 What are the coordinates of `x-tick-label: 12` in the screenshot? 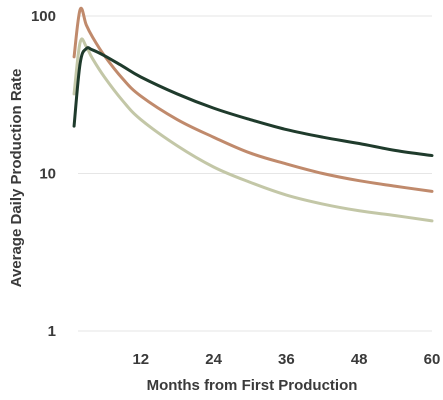 It's located at (140, 359).